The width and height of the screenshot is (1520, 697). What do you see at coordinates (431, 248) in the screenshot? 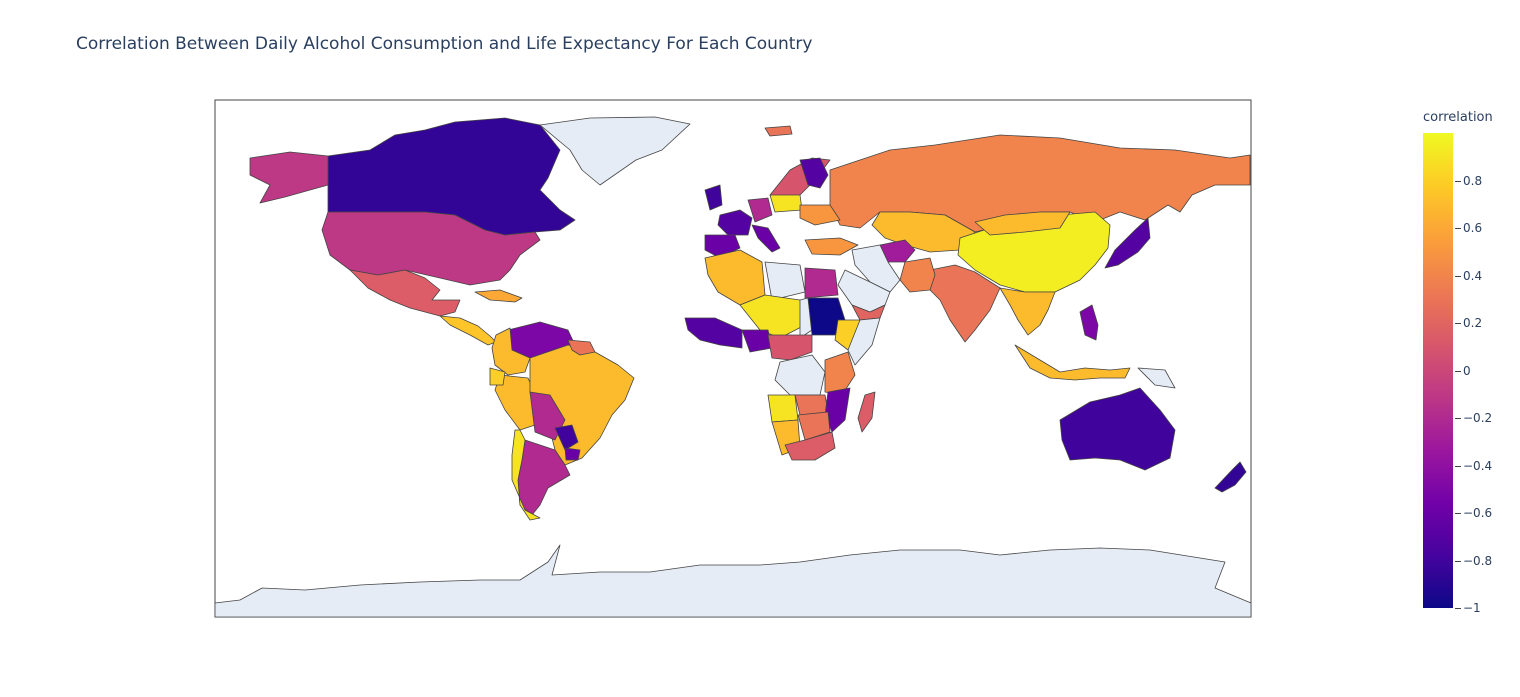
I see `country-united-states` at bounding box center [431, 248].